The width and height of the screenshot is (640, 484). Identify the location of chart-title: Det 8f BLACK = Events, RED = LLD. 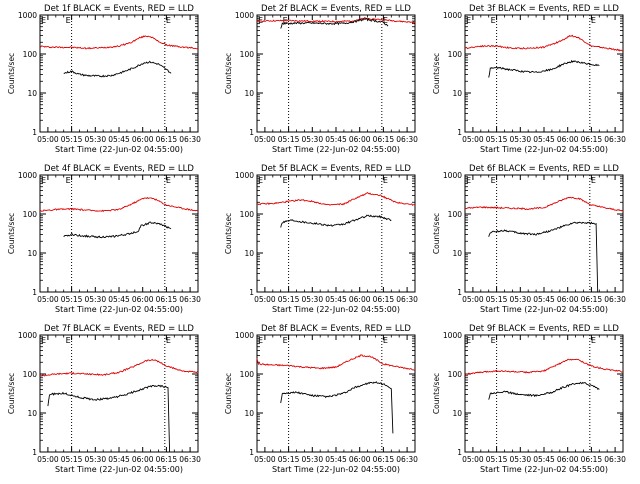
(336, 329).